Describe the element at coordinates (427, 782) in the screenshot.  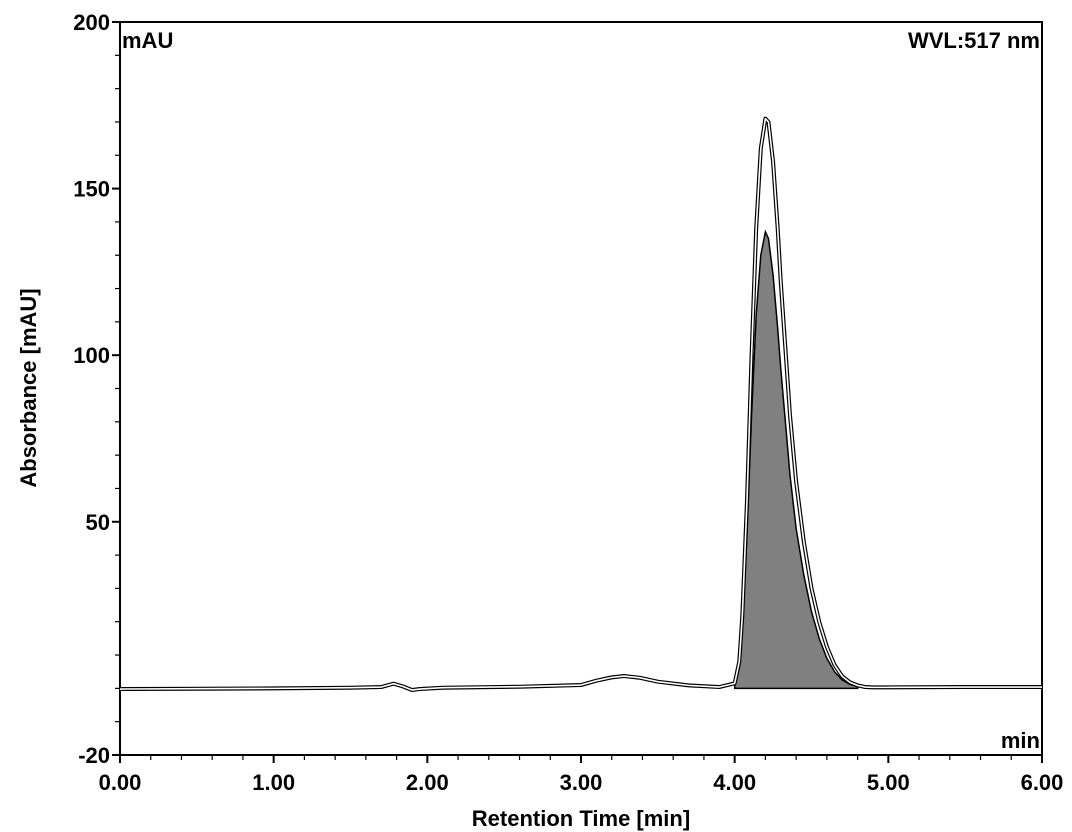
I see `x-tick-label: 2.00` at that location.